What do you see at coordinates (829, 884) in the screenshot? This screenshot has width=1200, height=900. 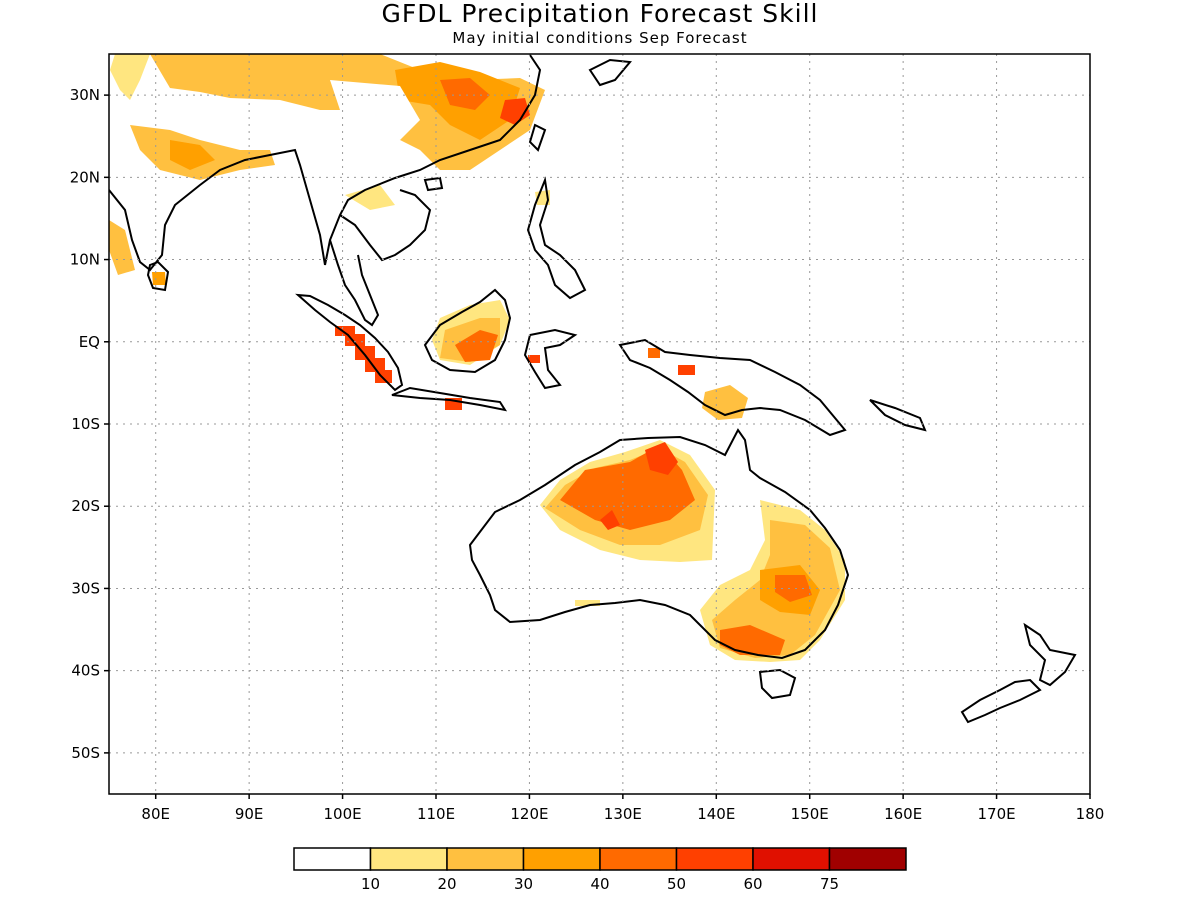 I see `colorbar-label: 75` at bounding box center [829, 884].